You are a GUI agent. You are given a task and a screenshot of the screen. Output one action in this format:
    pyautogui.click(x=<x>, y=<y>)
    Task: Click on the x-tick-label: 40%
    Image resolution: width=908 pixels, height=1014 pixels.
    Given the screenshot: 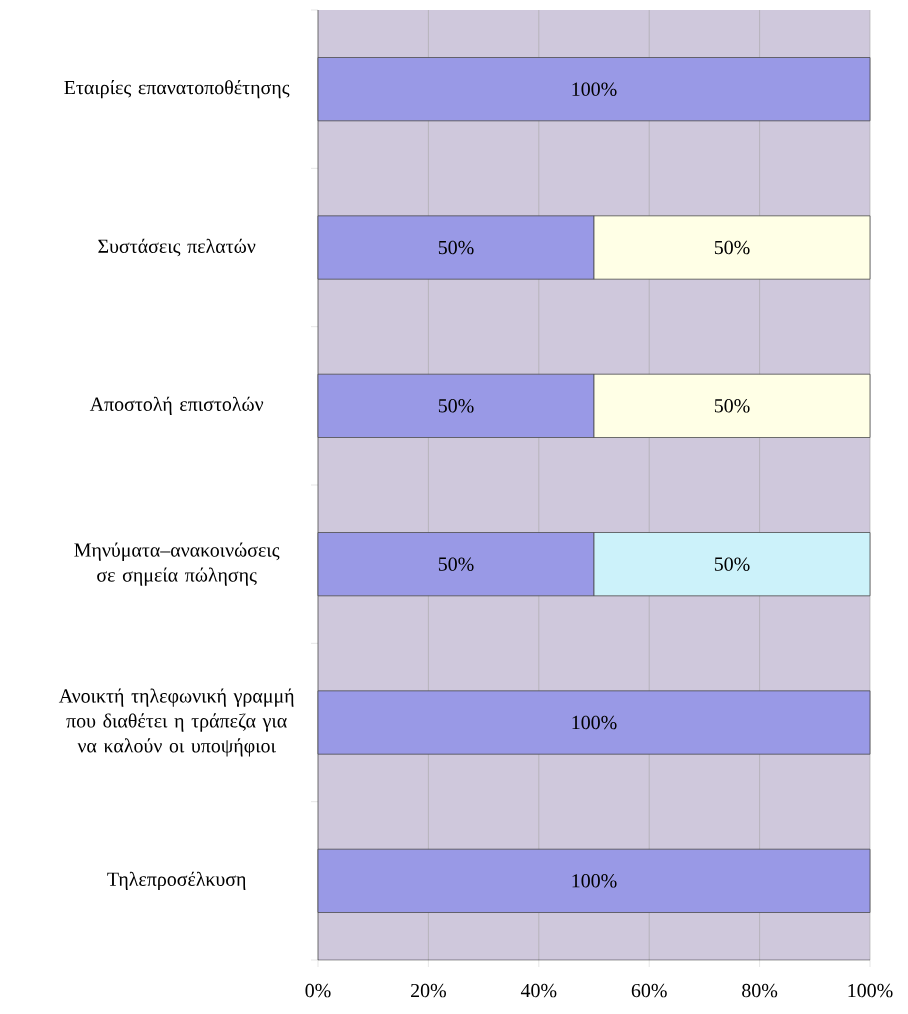 What is the action you would take?
    pyautogui.click(x=538, y=990)
    